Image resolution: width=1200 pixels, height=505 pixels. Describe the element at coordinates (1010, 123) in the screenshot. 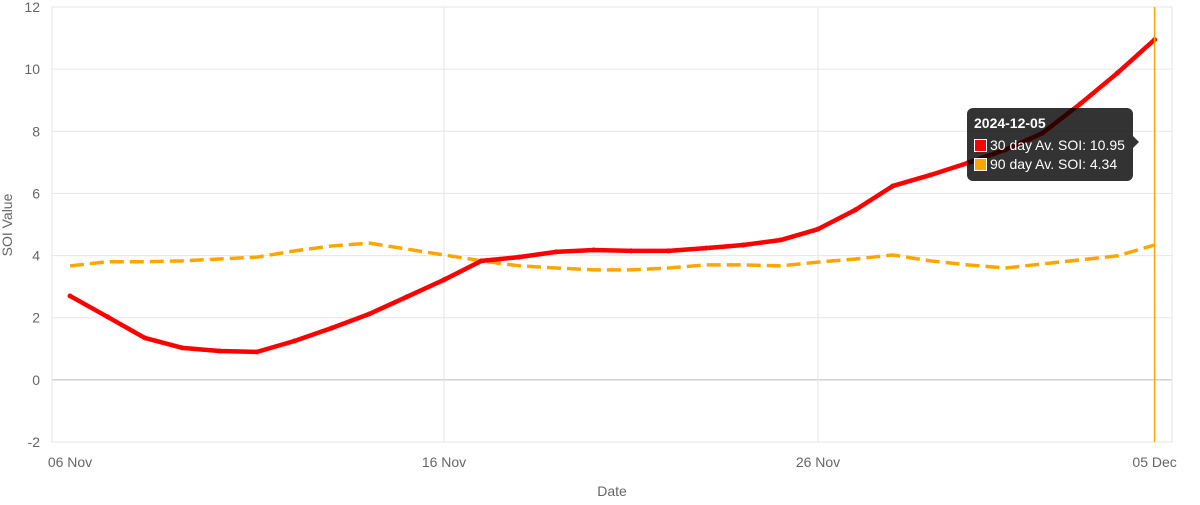

I see `tooltip-title: 2024-12-05` at that location.